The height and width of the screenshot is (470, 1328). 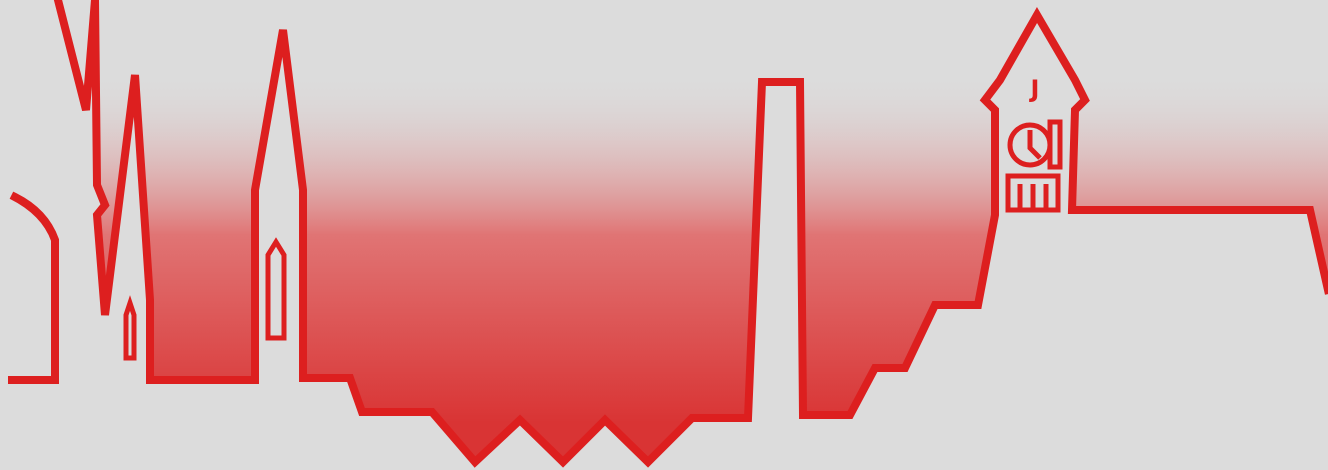 I want to click on small-window, so click(x=130, y=328).